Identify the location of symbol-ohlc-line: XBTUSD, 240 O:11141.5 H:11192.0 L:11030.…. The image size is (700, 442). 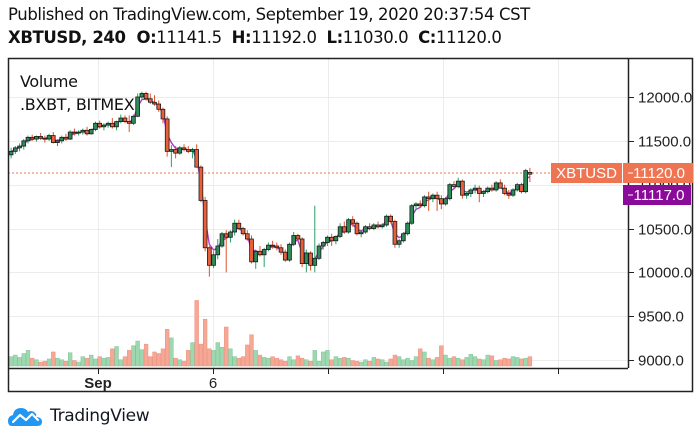
(257, 37).